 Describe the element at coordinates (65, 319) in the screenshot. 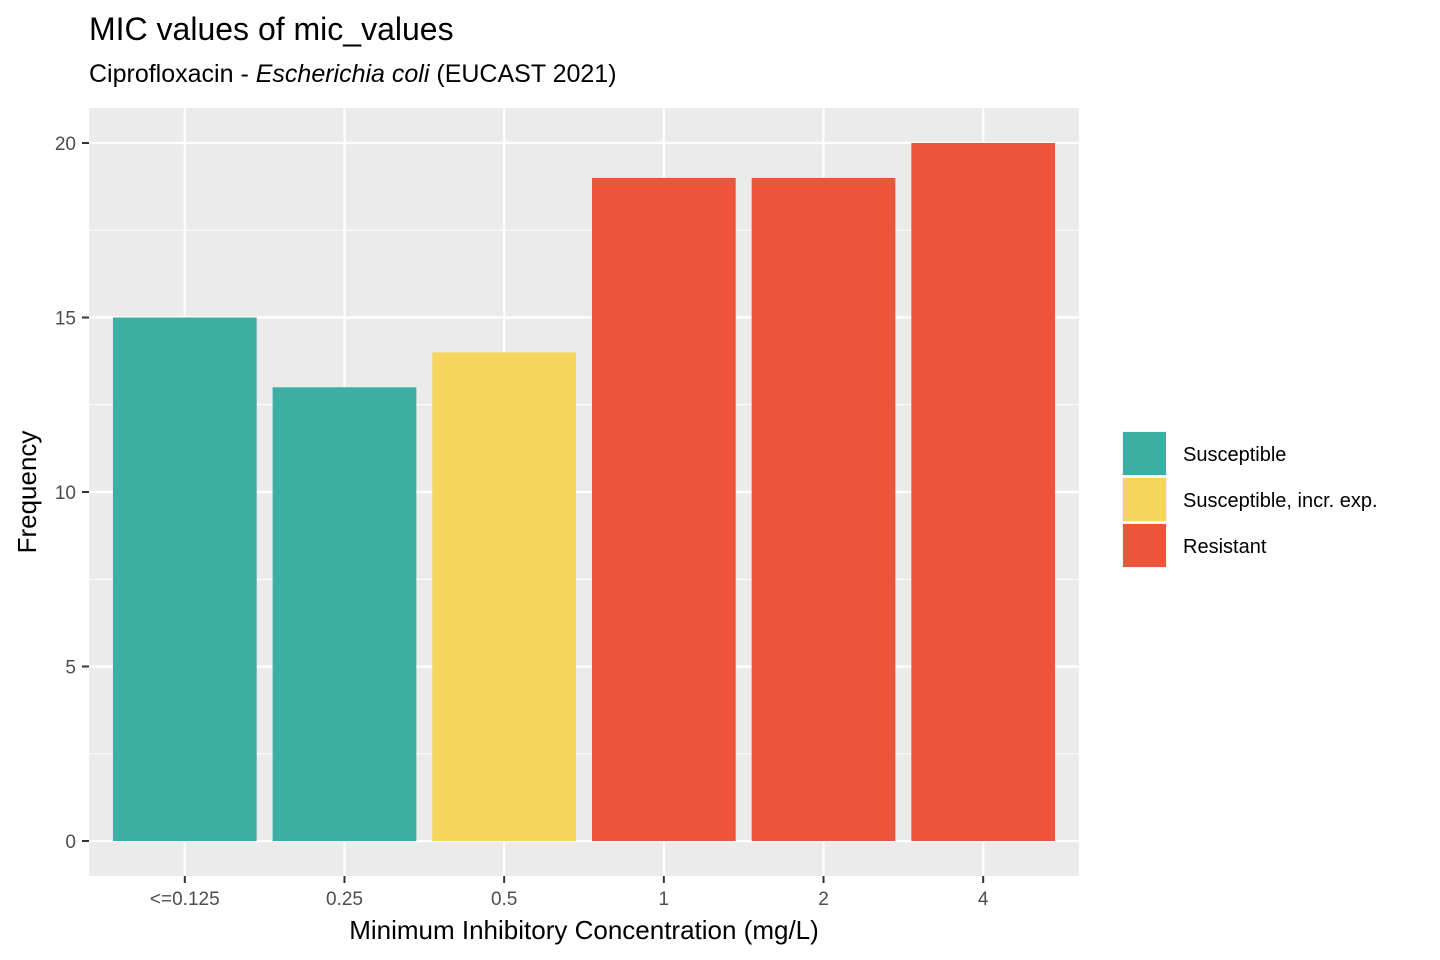

I see `y-tick-label: 15` at that location.